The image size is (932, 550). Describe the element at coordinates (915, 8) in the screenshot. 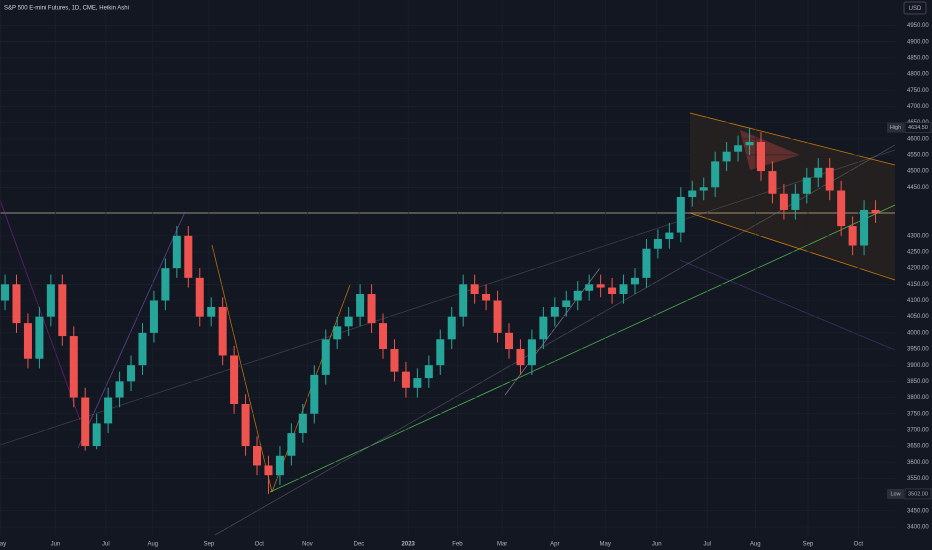

I see `currency-button` at that location.